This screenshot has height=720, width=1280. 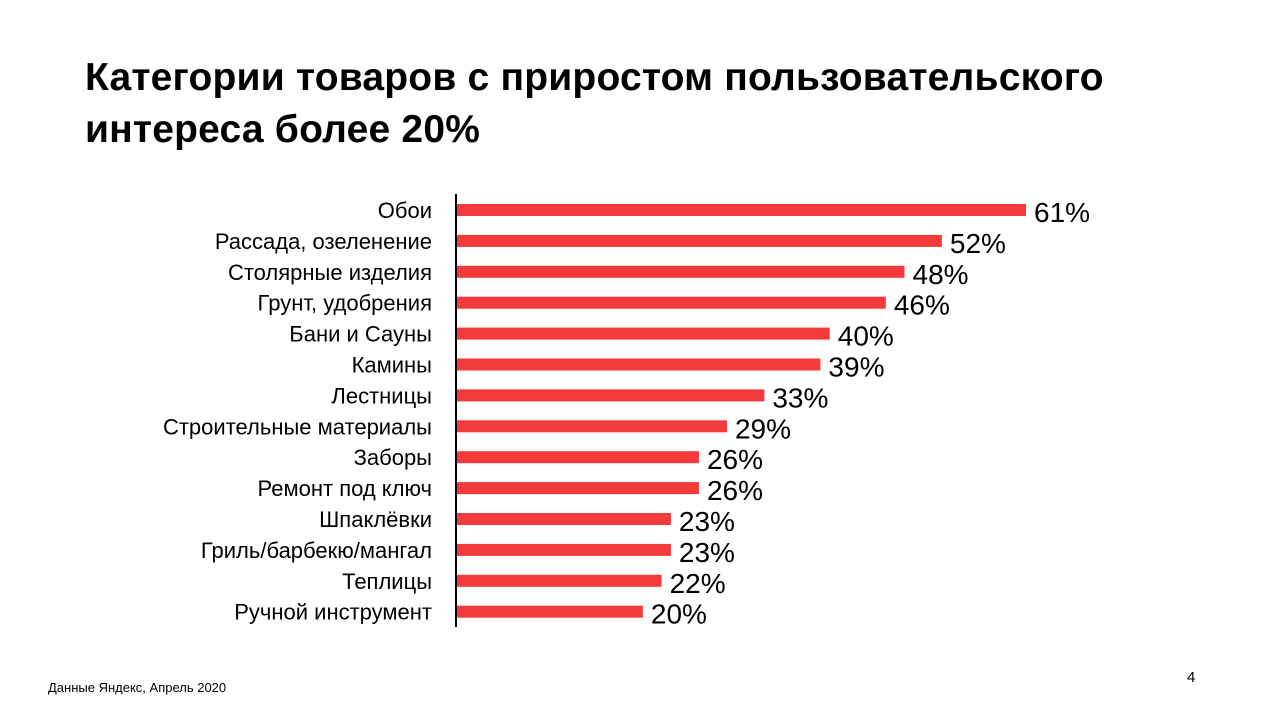 I want to click on title-line-2: интереса более 20%, so click(x=283, y=129).